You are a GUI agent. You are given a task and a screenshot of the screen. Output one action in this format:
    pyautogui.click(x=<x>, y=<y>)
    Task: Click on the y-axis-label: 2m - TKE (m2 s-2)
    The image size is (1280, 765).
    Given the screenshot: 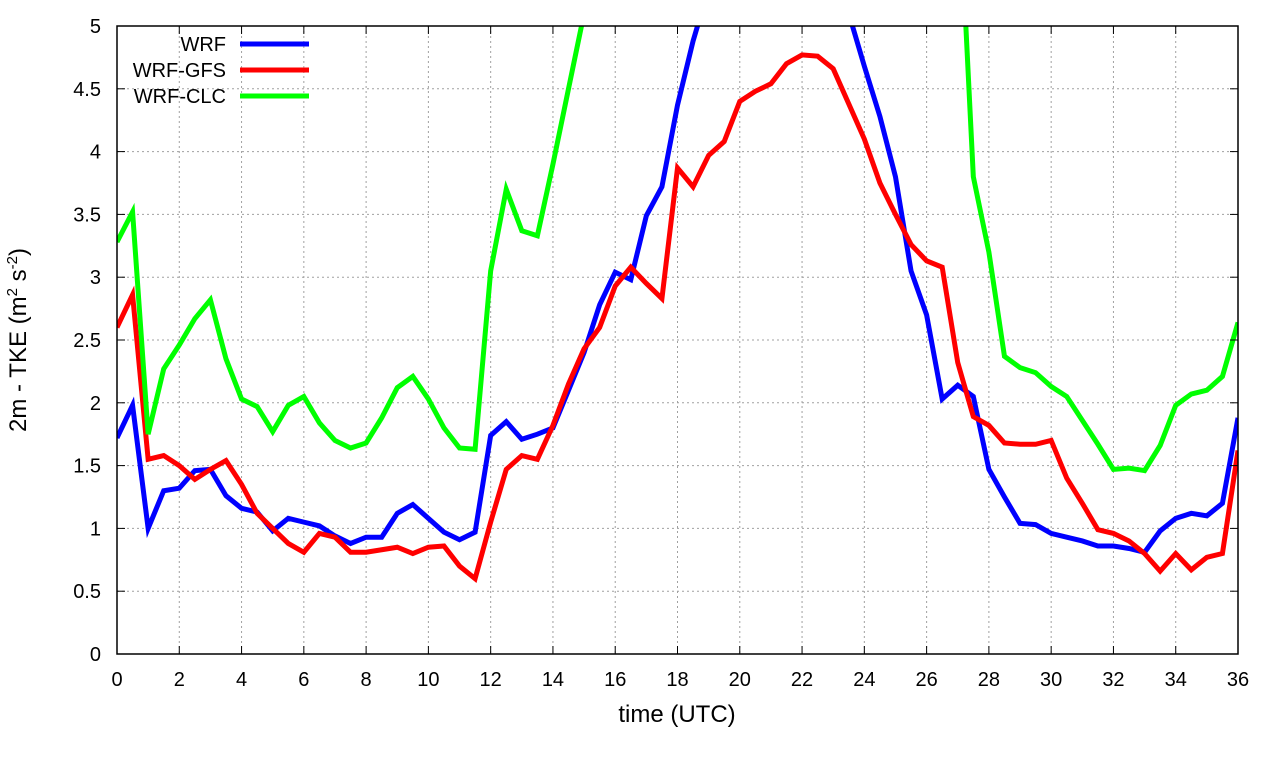 What is the action you would take?
    pyautogui.click(x=18, y=340)
    